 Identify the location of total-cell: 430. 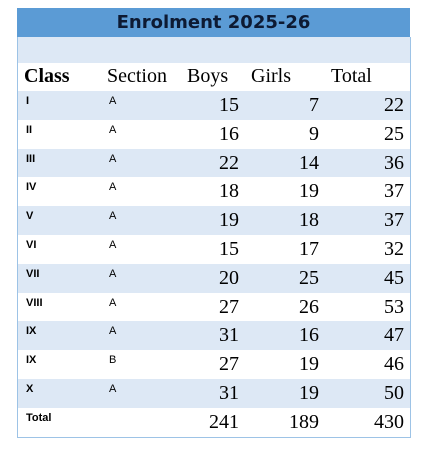
(368, 422).